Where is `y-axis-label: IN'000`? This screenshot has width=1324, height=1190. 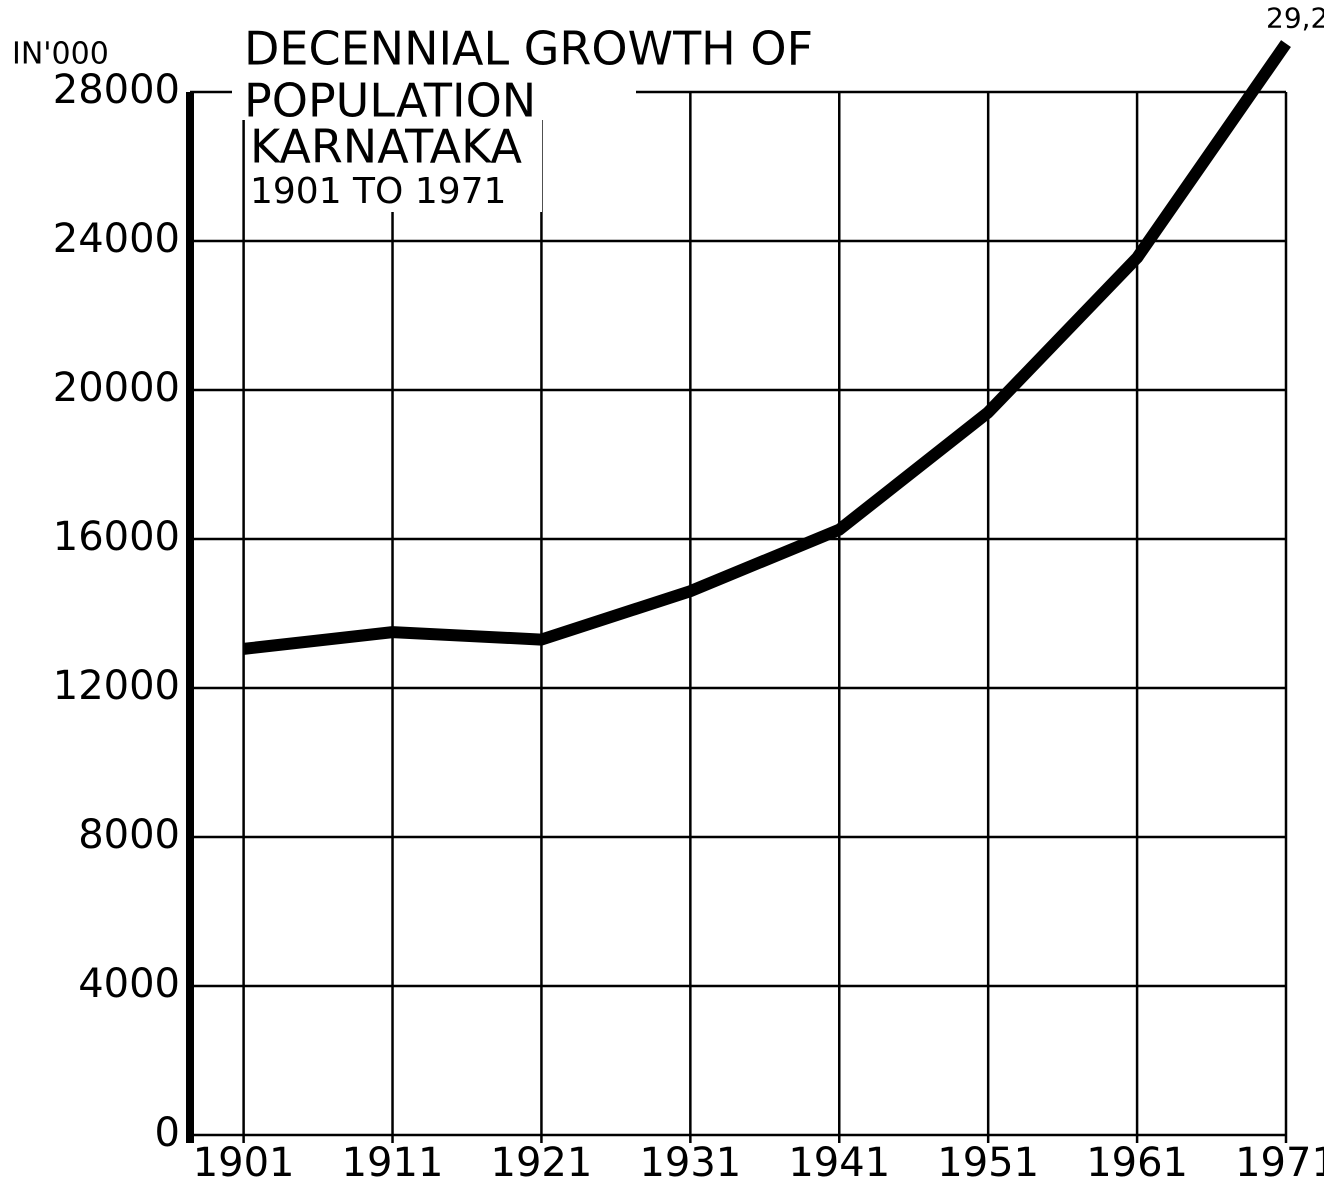 y-axis-label: IN'000 is located at coordinates (60, 54).